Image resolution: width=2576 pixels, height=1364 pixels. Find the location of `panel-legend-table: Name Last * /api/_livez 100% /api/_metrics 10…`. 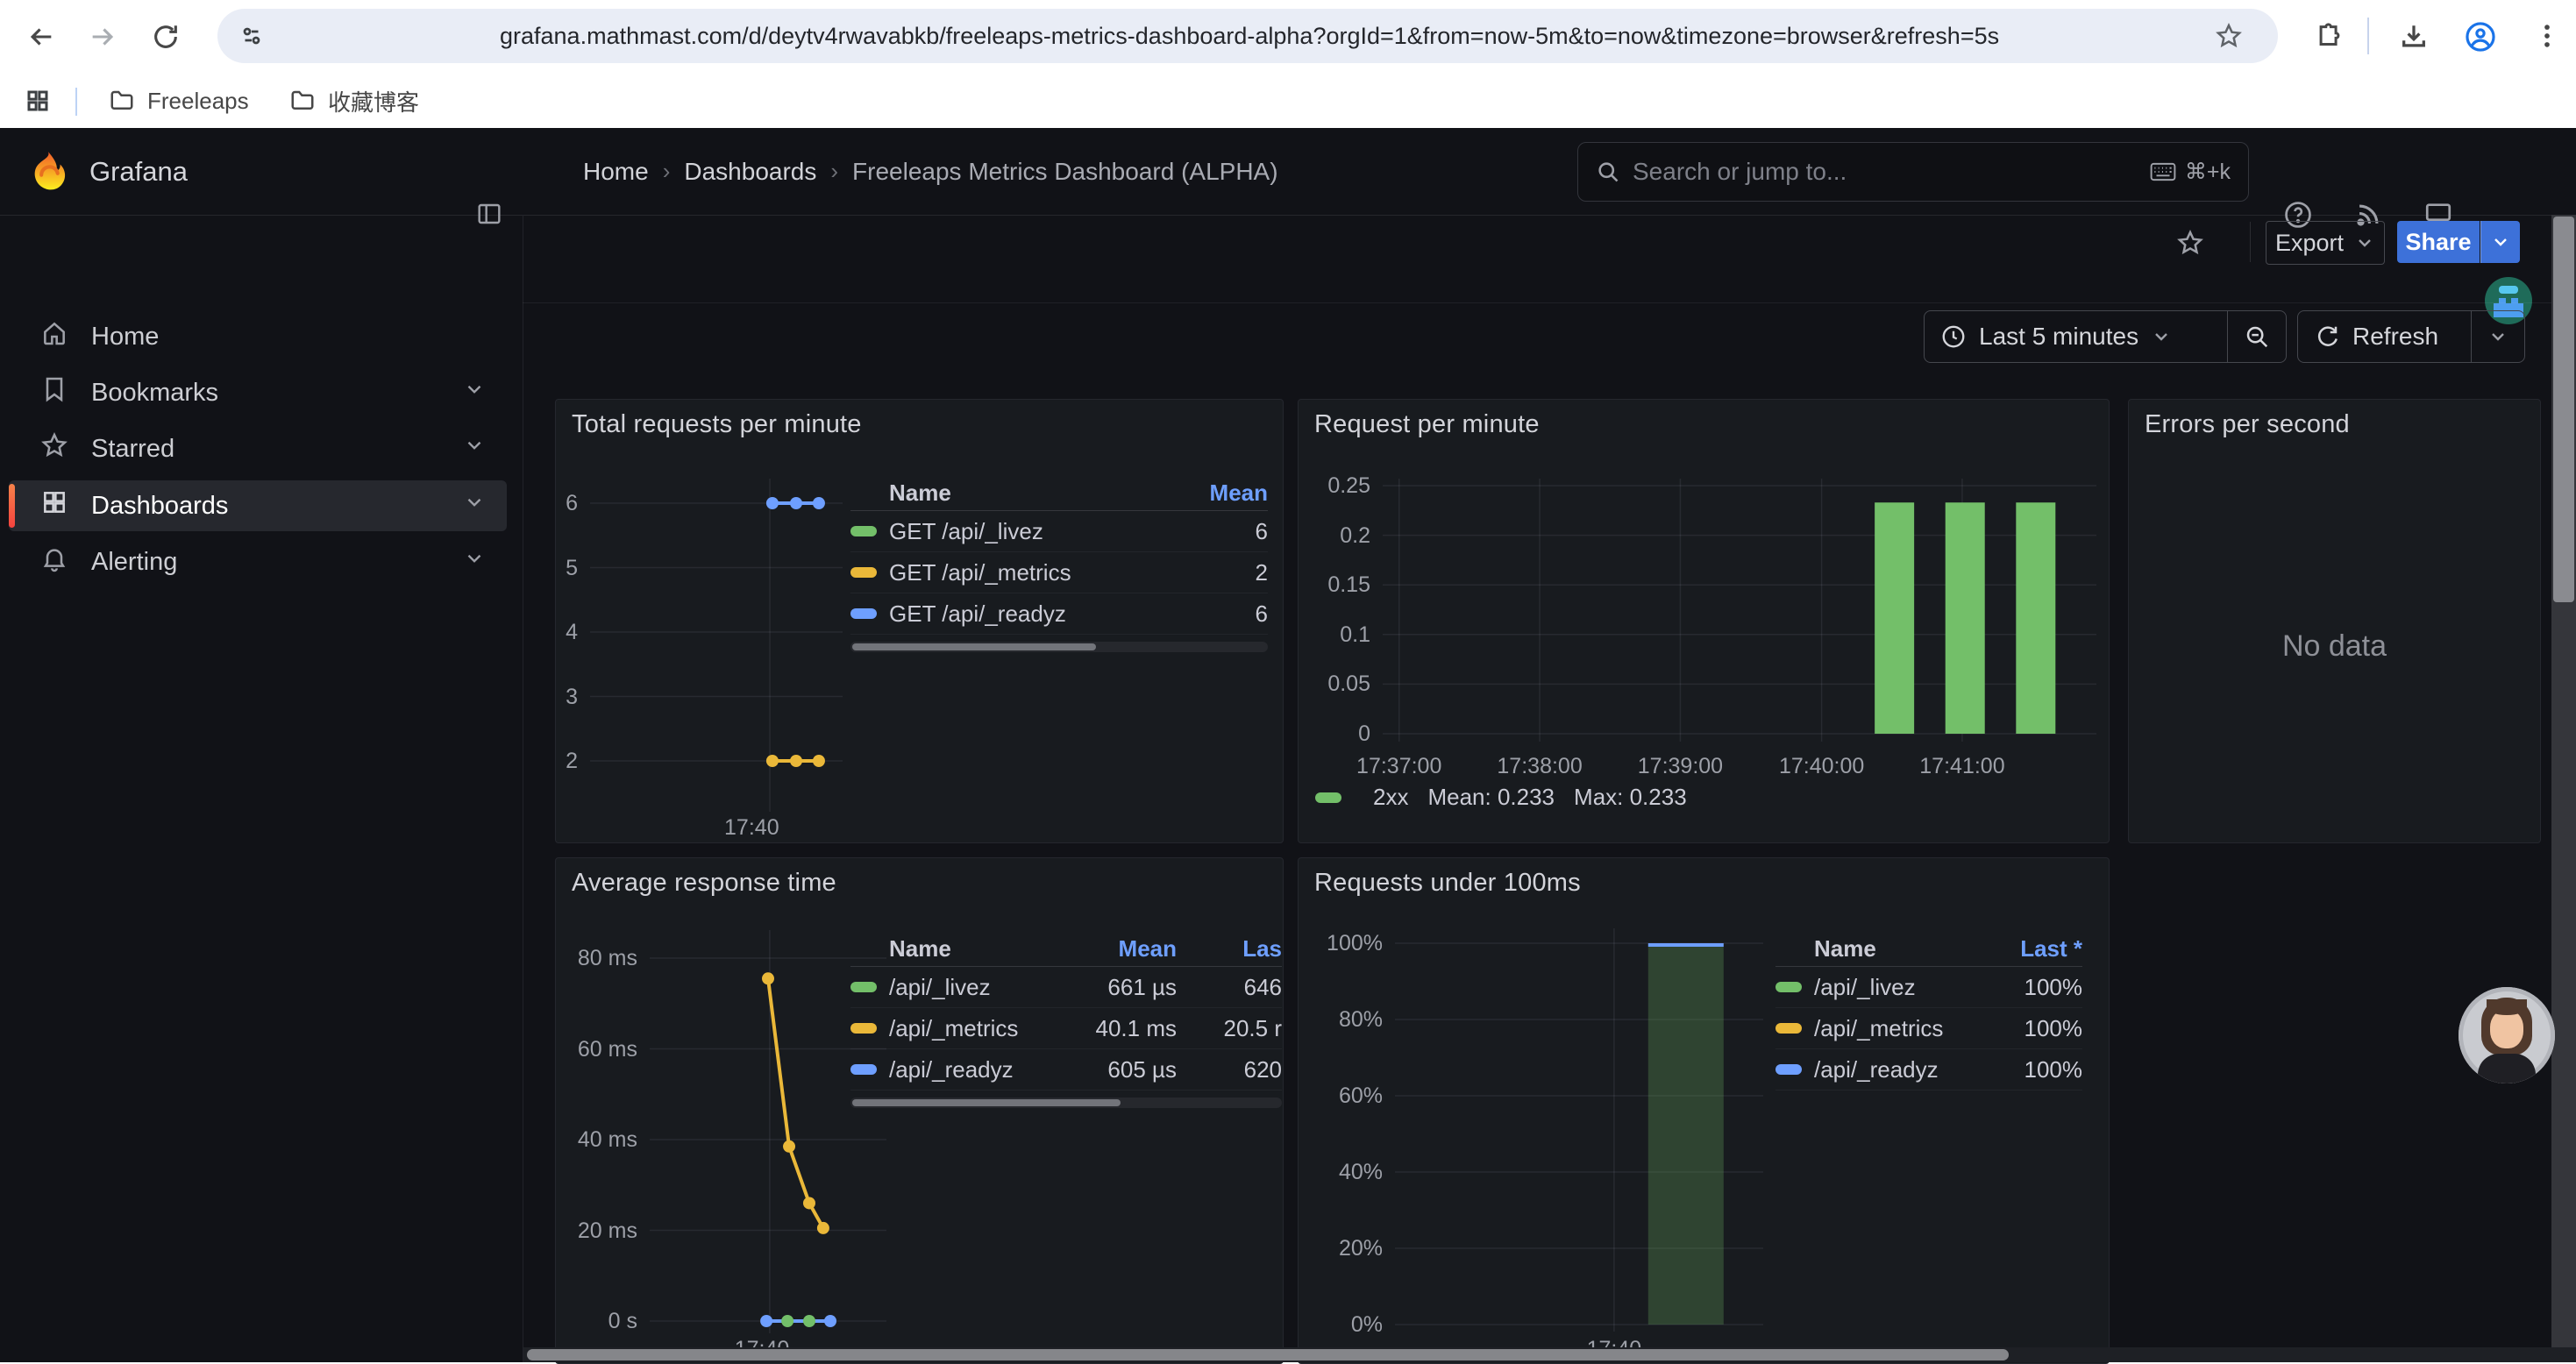

panel-legend-table: Name Last * /api/_livez 100% /api/_metrics 10… is located at coordinates (1928, 1010).